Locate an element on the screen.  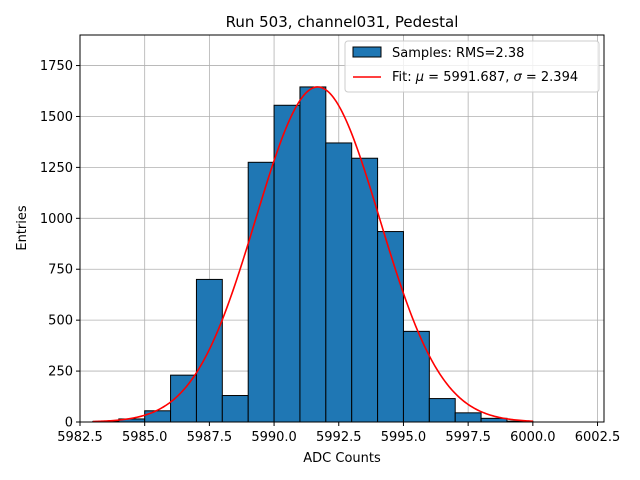
y-tick-label: 1750 is located at coordinates (56, 66).